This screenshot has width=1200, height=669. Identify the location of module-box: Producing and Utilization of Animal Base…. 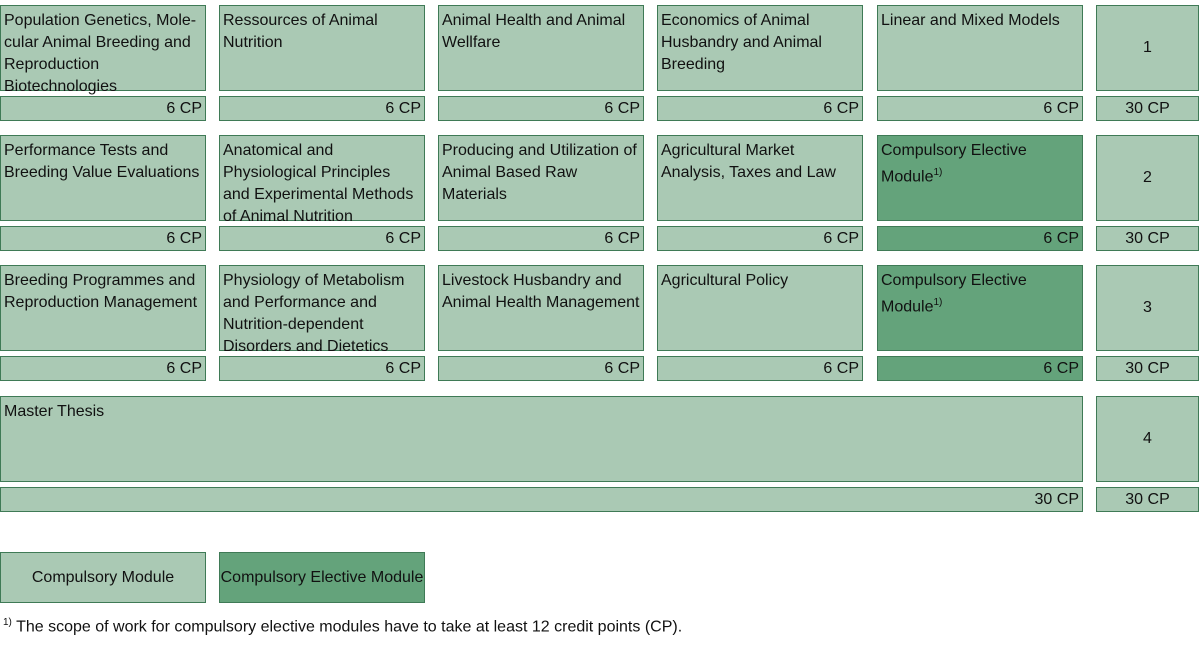
(541, 178).